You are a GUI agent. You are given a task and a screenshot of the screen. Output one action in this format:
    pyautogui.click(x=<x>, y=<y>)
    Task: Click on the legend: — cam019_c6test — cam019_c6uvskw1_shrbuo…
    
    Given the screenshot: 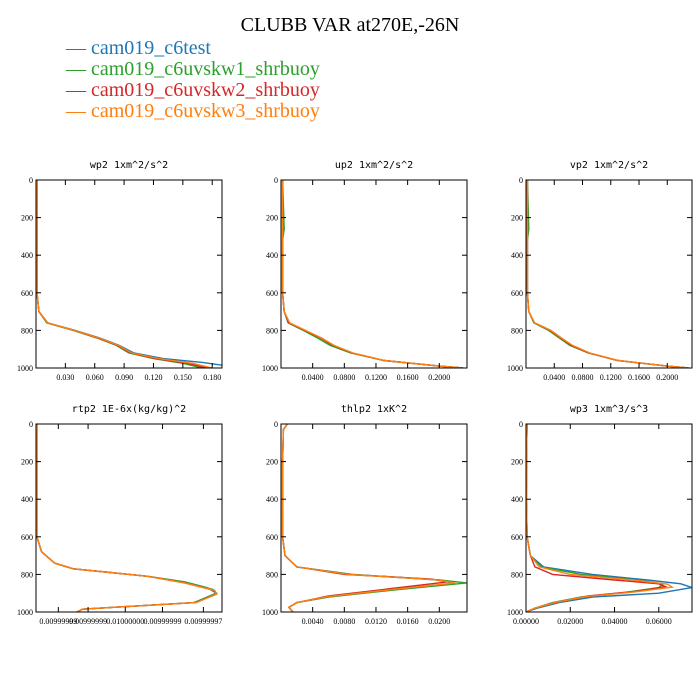 What is the action you would take?
    pyautogui.click(x=193, y=80)
    